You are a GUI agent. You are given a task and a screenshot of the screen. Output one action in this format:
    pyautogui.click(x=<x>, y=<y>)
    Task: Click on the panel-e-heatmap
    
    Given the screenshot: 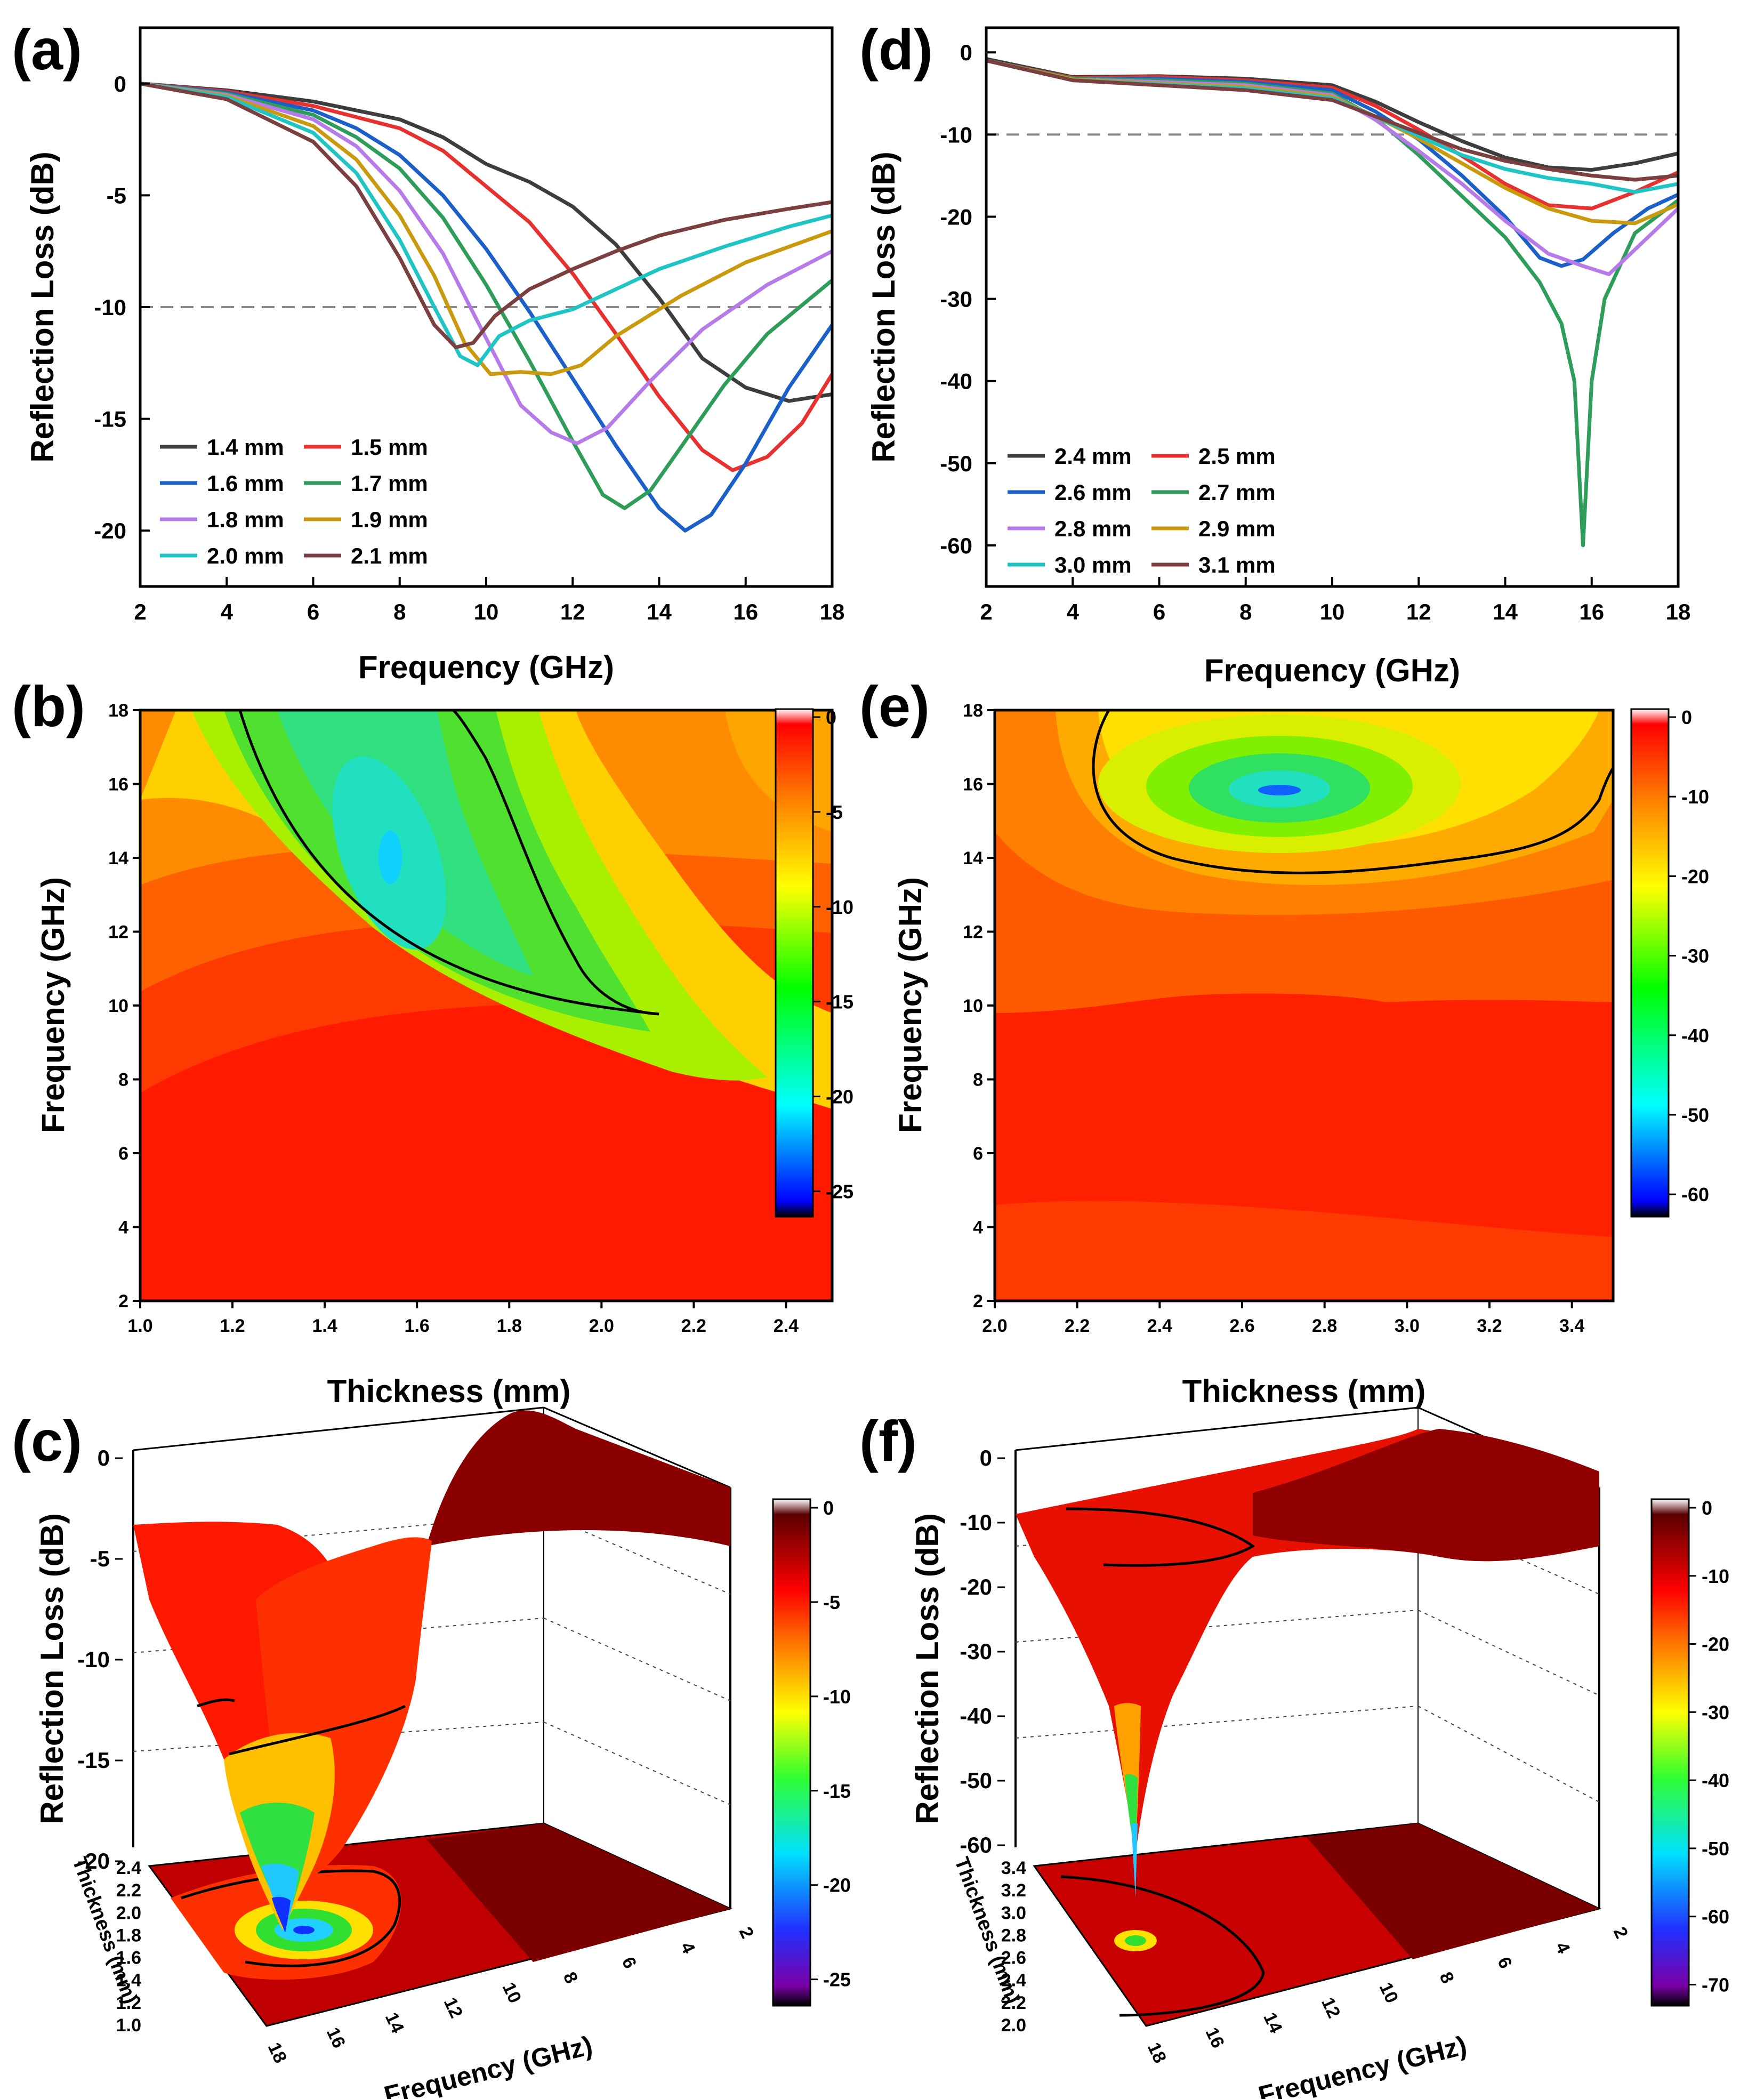 What is the action you would take?
    pyautogui.click(x=1304, y=1005)
    